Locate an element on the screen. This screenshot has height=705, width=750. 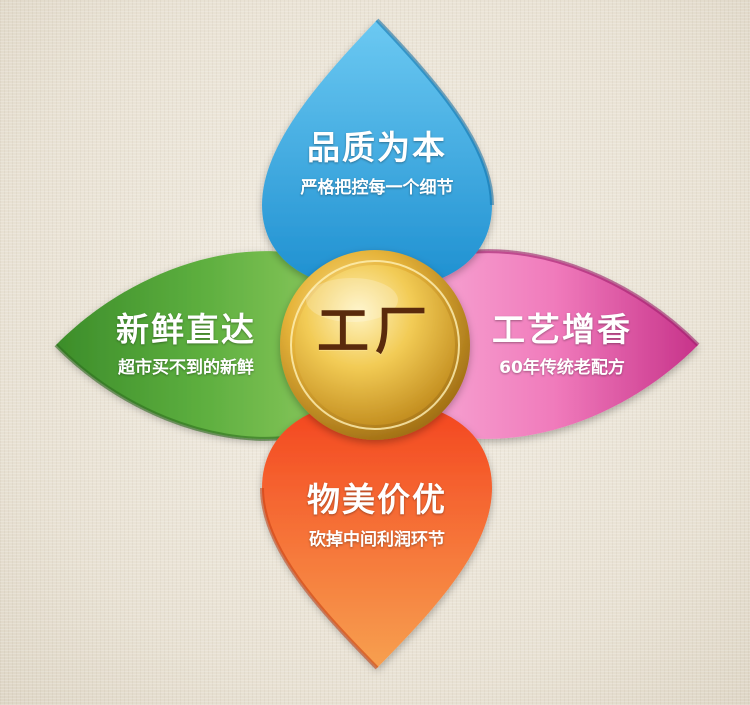
left-petal-title: 新鲜直达 is located at coordinates (186, 329).